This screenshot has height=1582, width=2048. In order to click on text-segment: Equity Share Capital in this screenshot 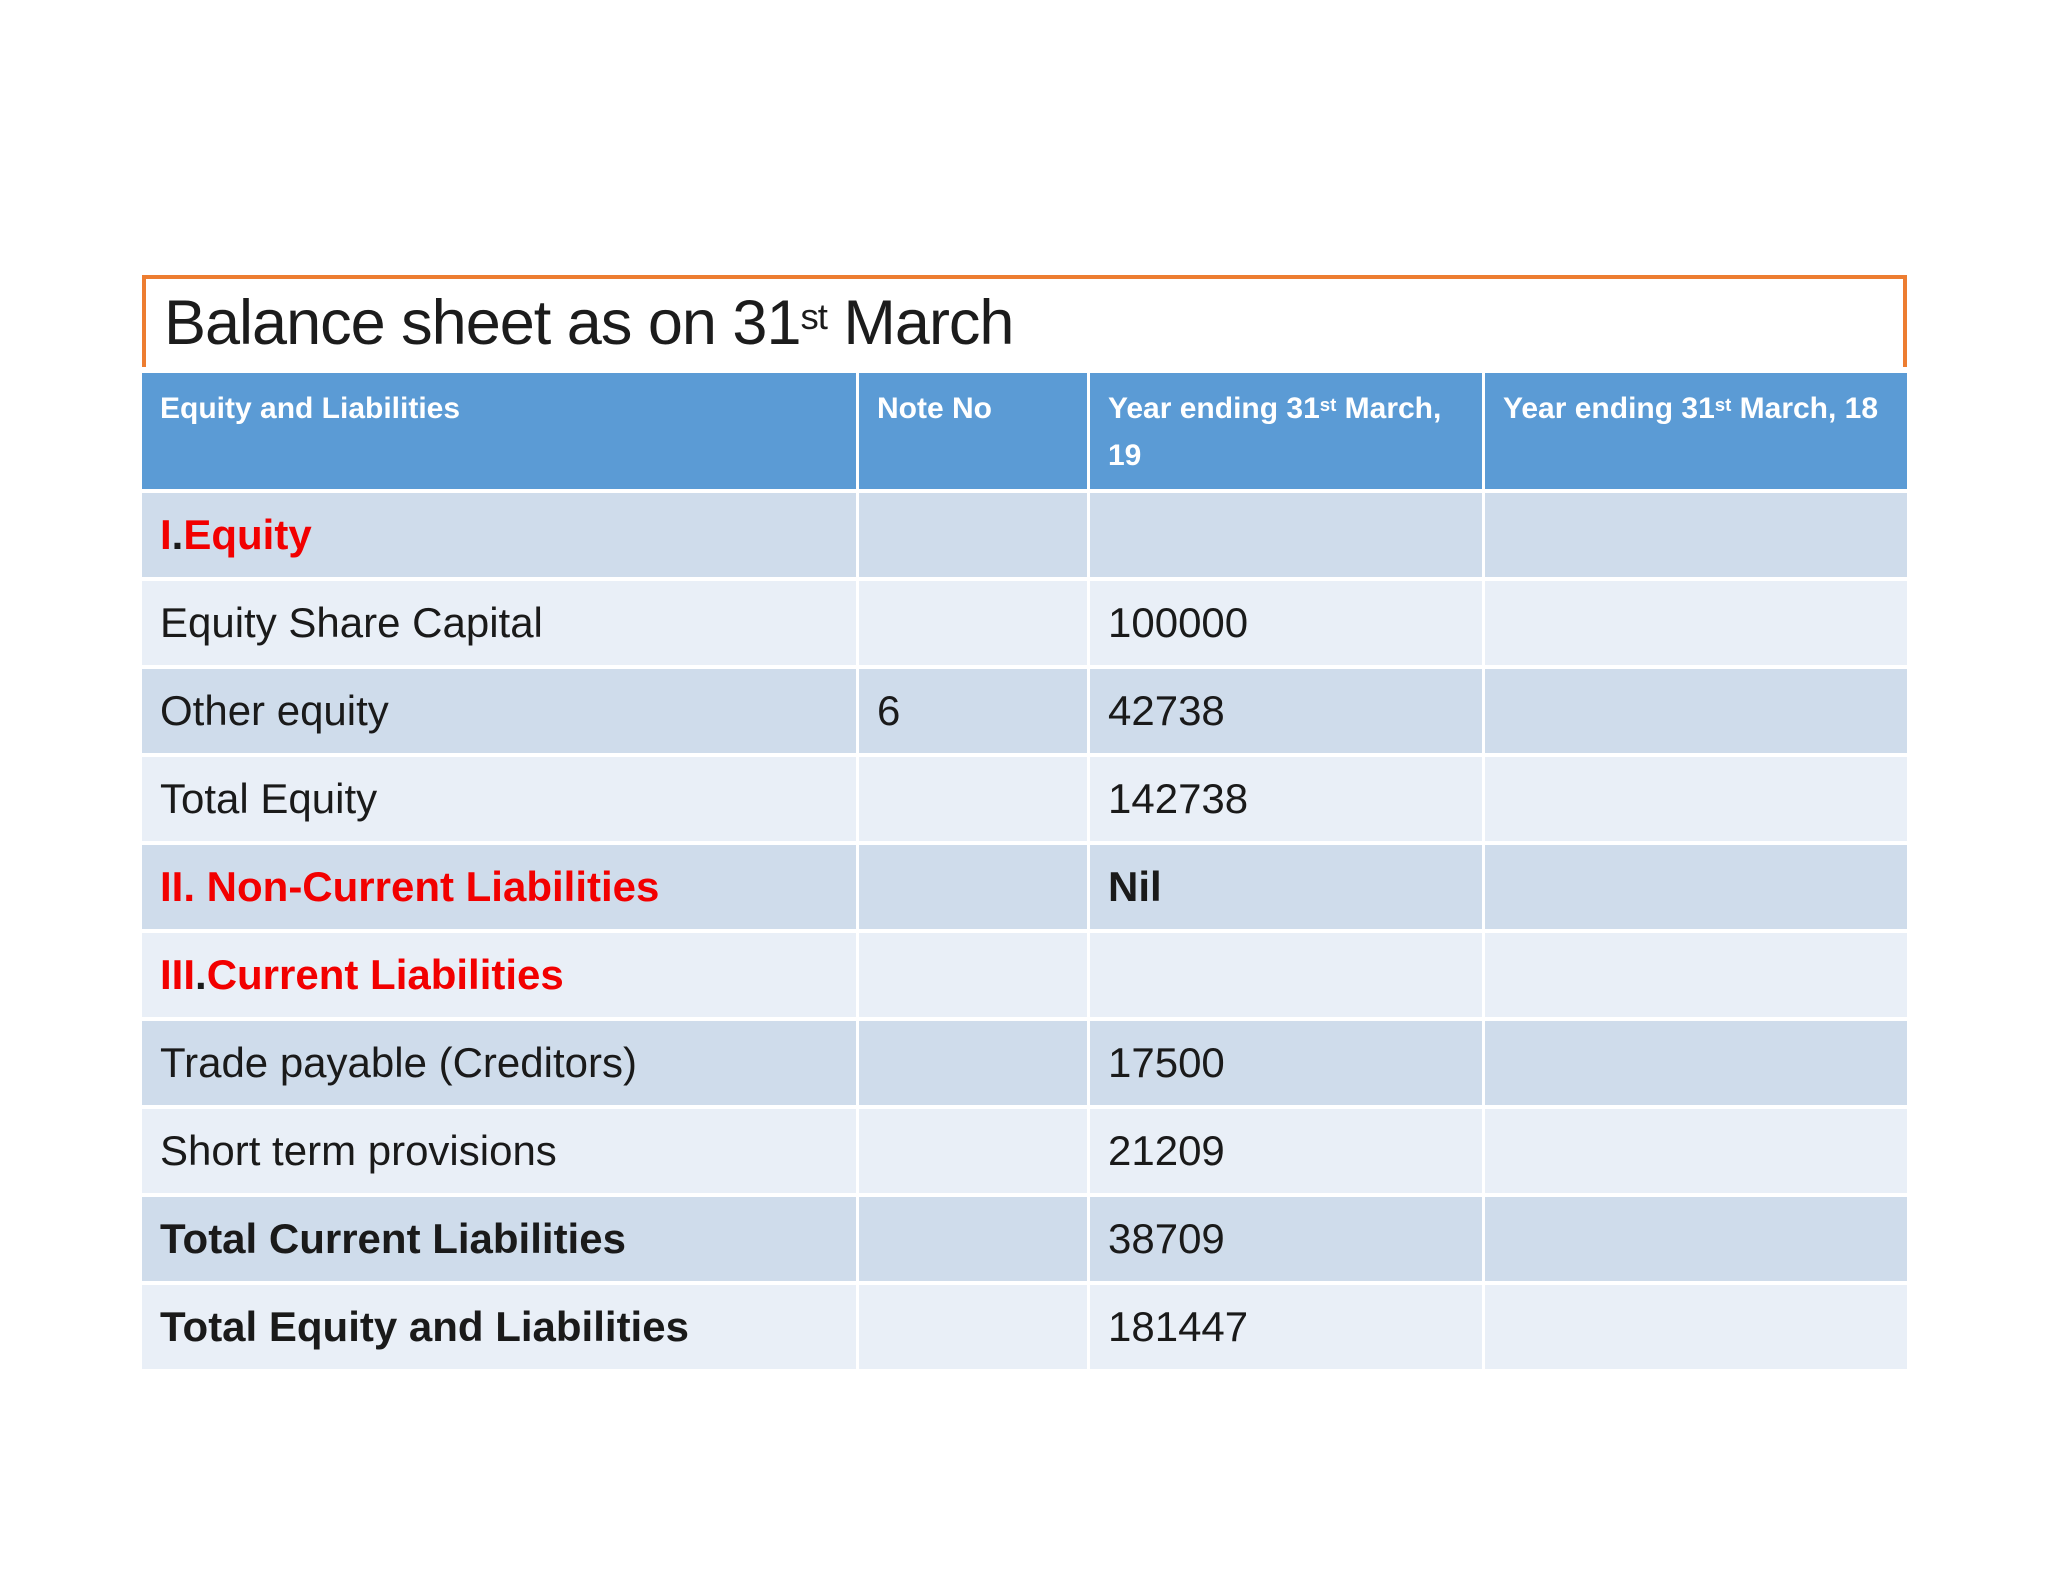, I will do `click(351, 622)`.